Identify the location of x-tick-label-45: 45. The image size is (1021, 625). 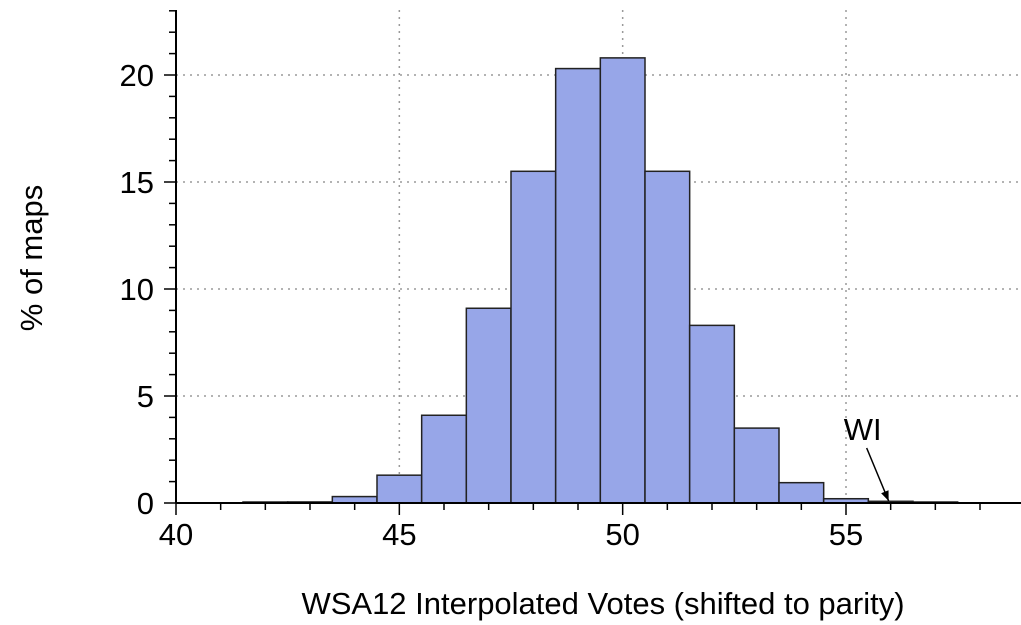
(399, 534).